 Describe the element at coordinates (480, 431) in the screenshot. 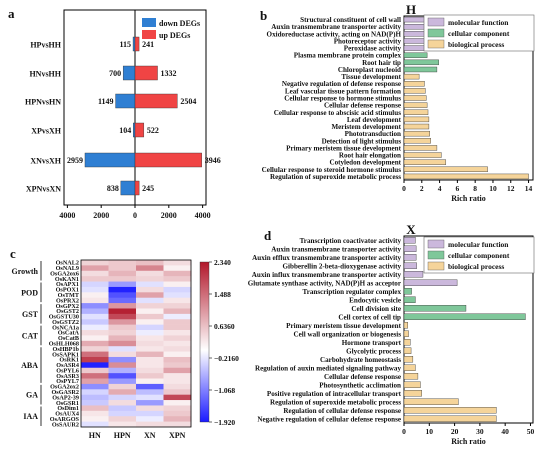

I see `x-tick-label: 30` at that location.